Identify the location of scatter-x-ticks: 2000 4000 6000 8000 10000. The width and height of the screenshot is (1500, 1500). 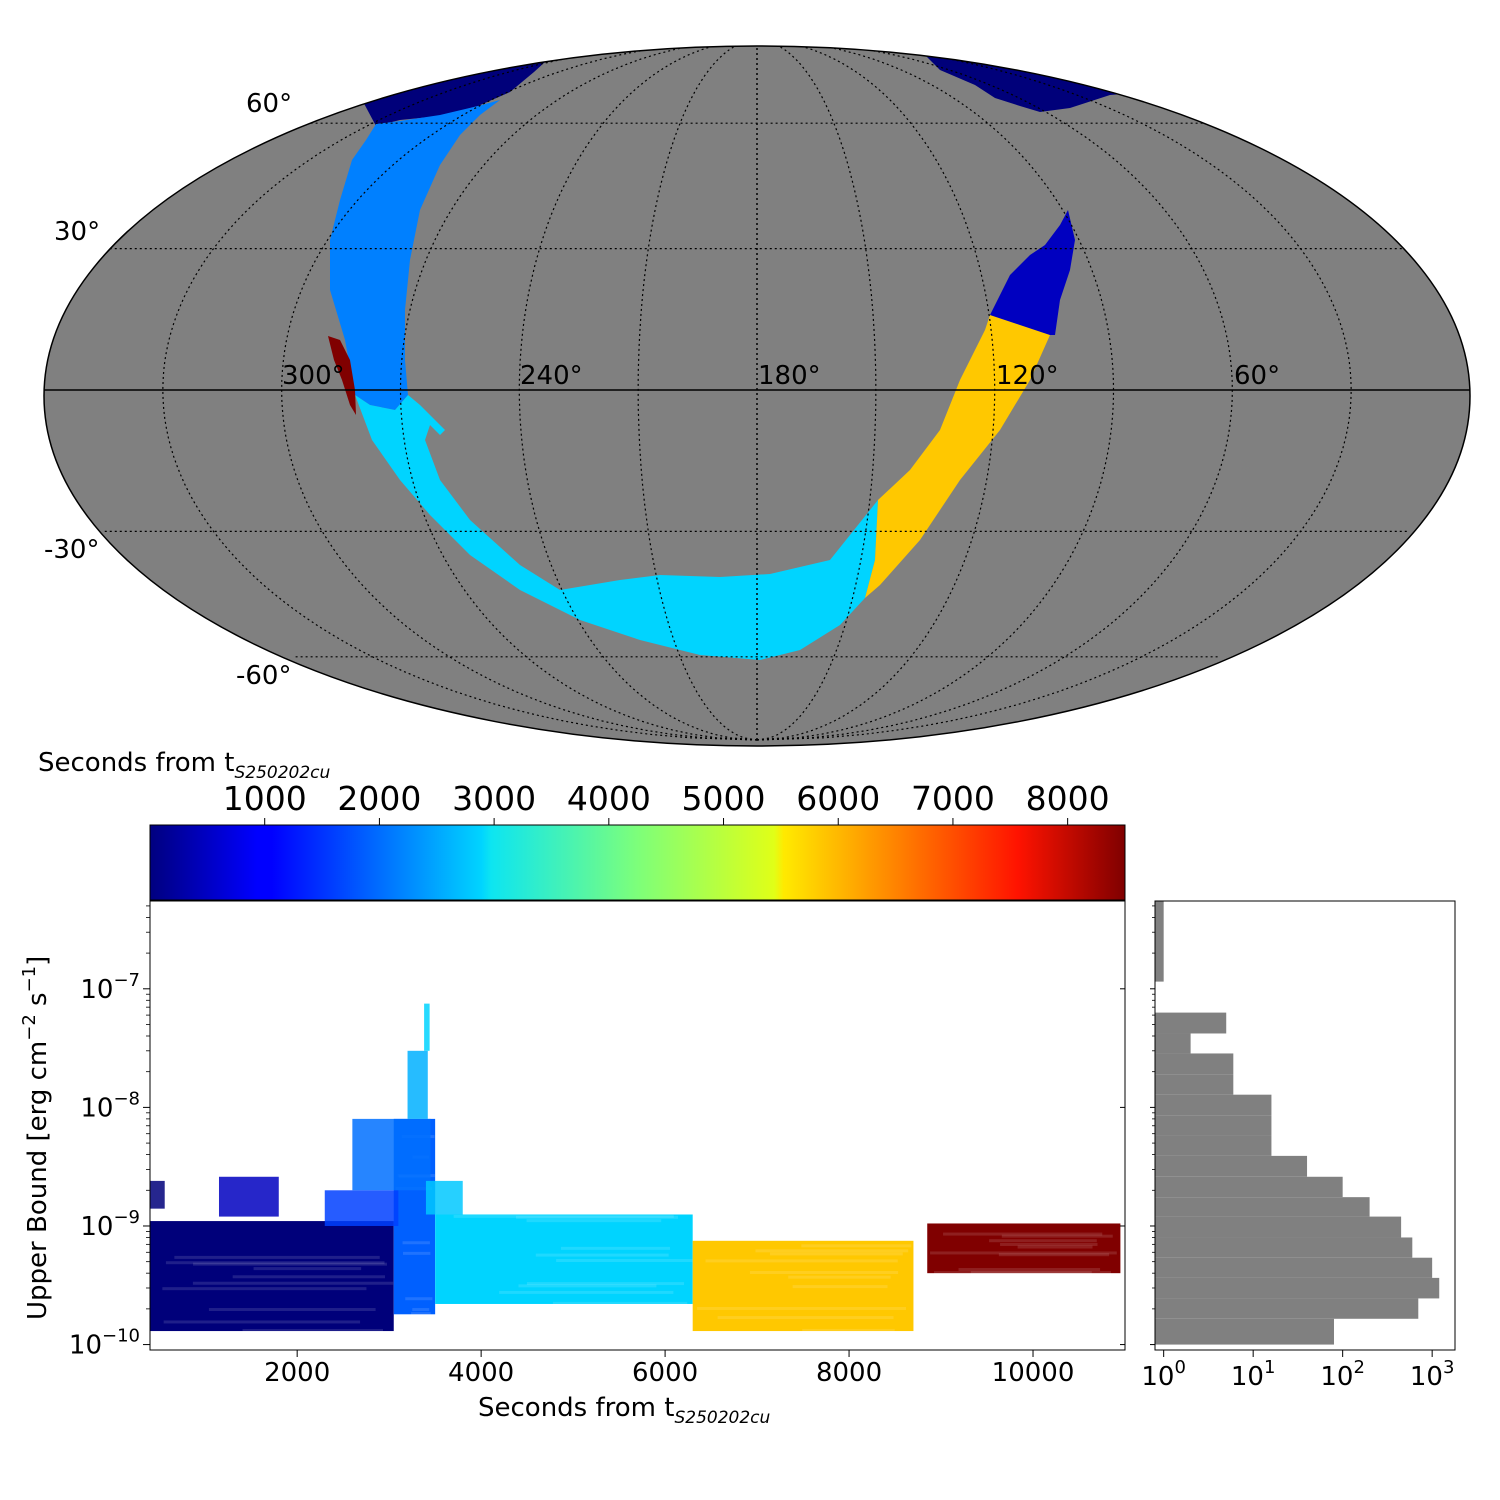
(669, 1369).